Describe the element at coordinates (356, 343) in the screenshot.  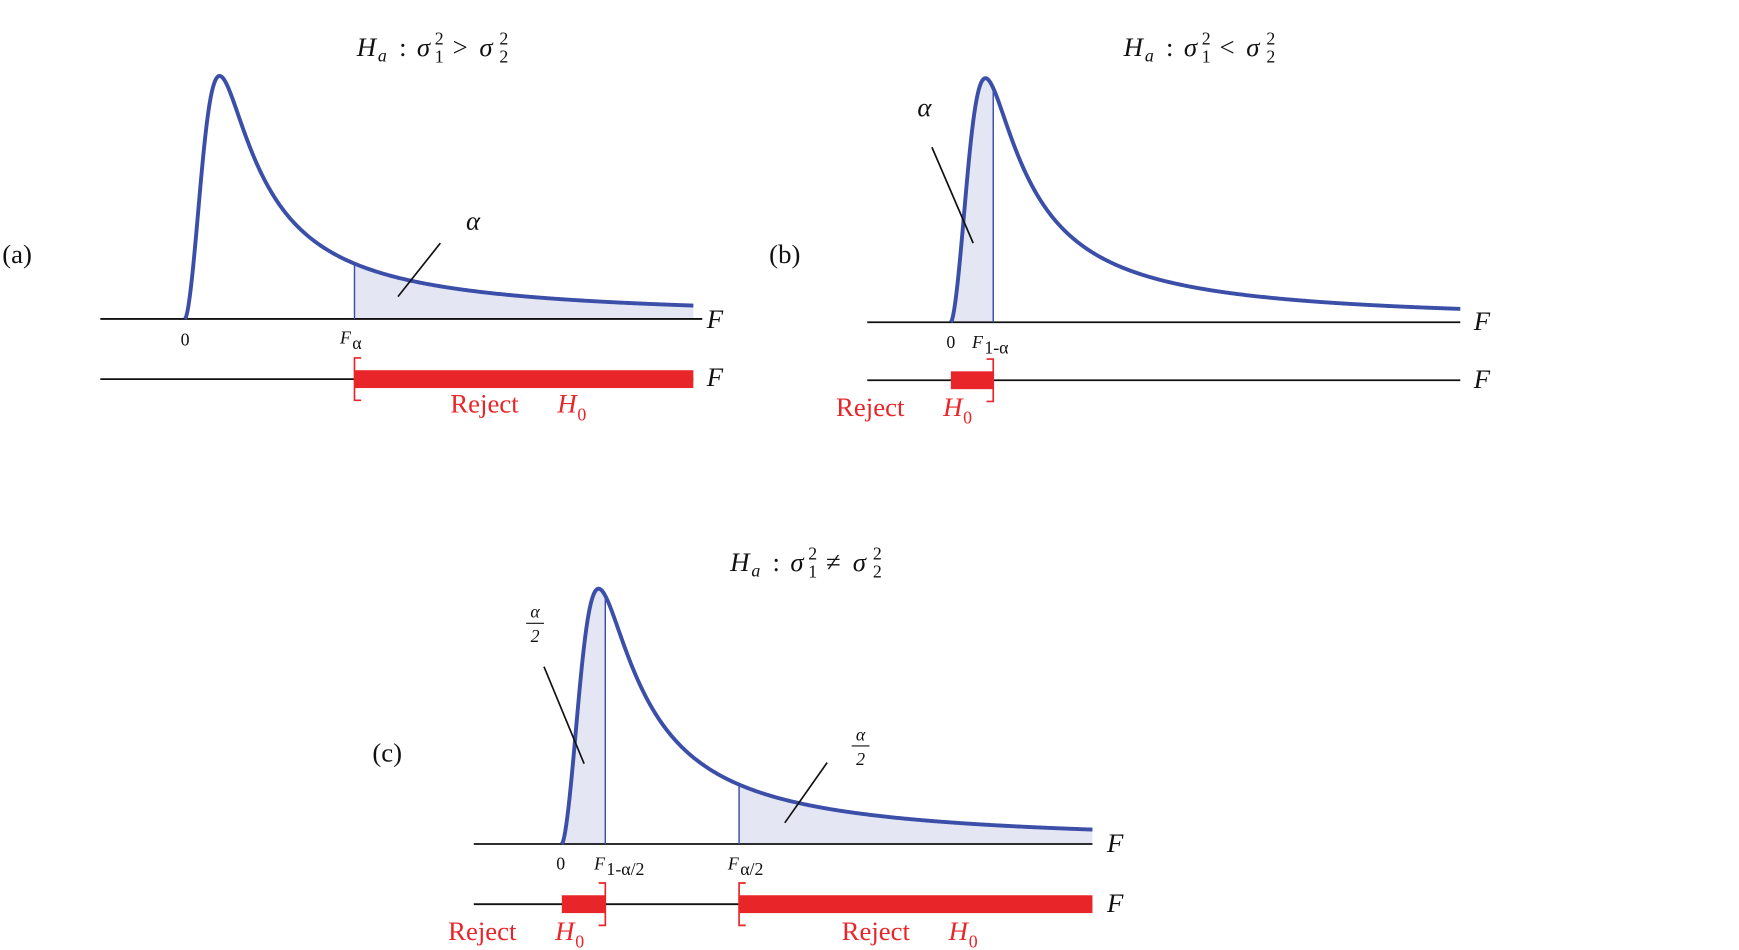
I see `critical-sub: α` at that location.